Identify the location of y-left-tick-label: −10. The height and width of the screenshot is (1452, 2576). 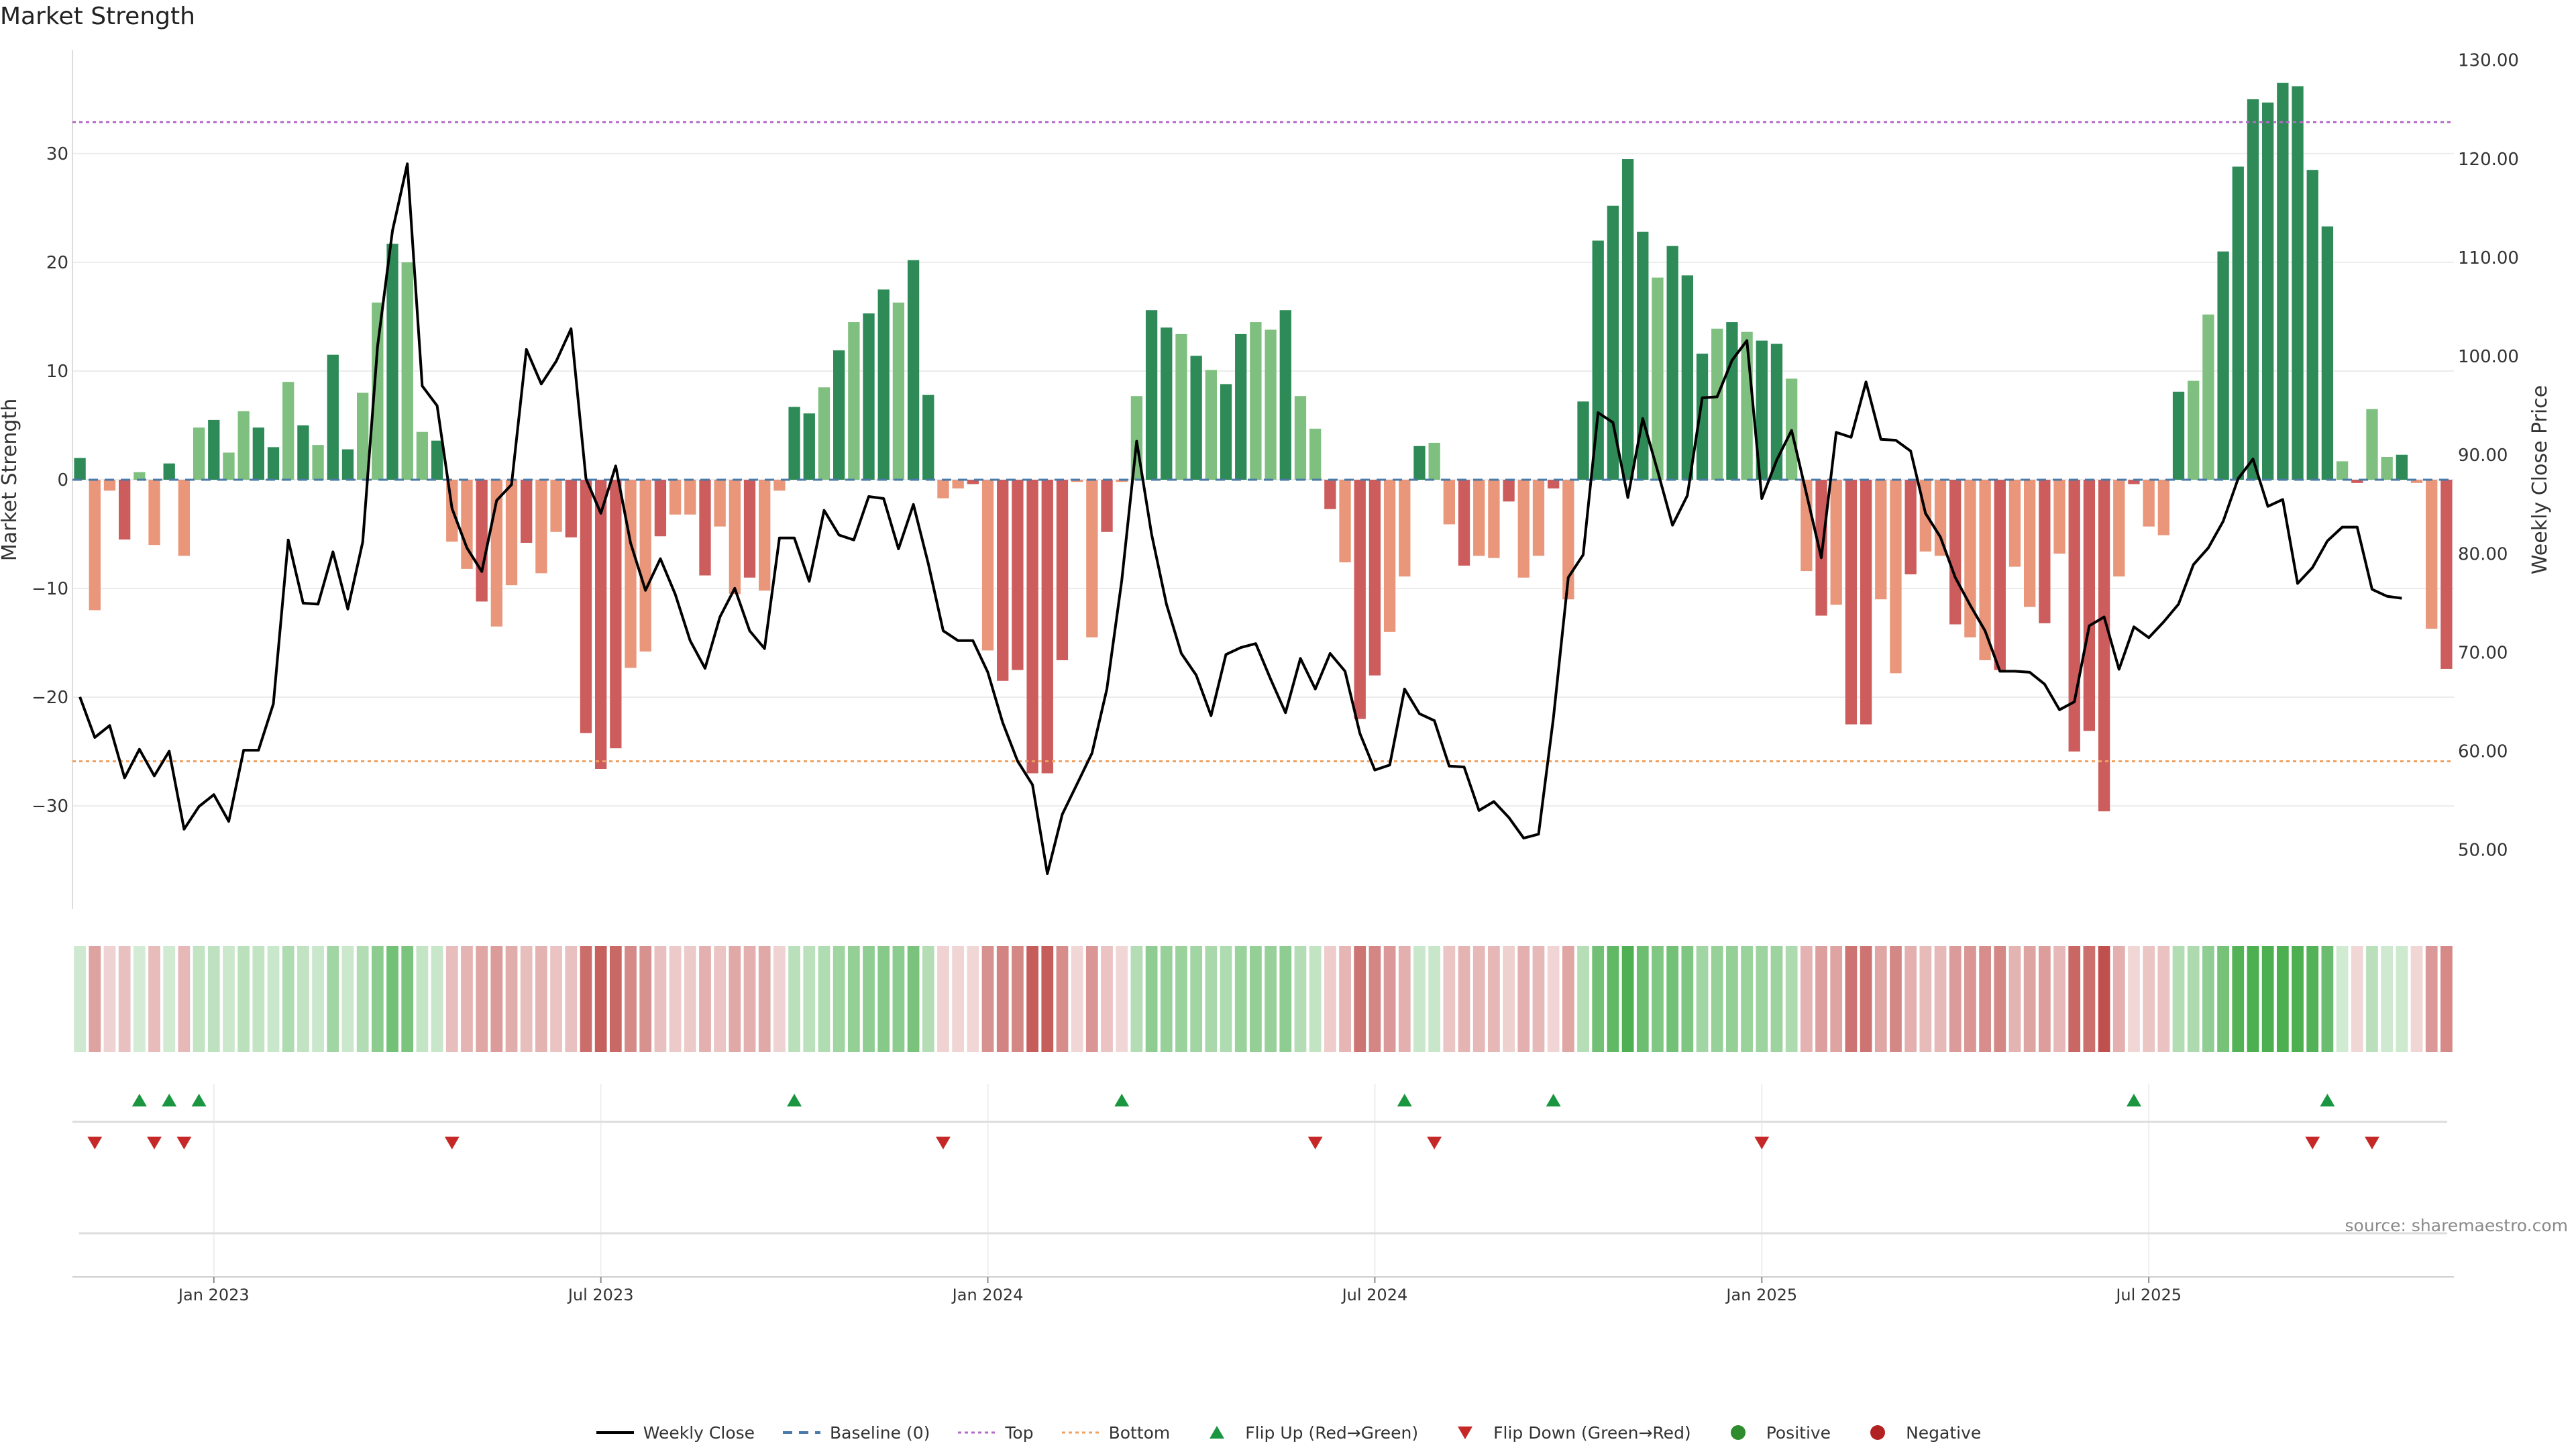
(50, 589).